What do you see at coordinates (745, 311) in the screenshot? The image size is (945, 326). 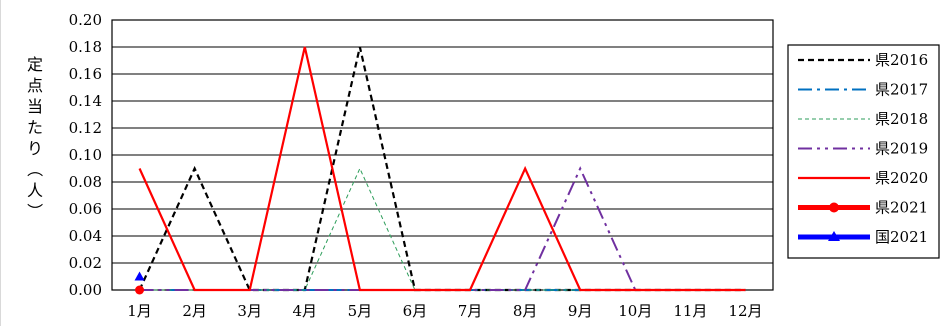 I see `x-tick-label: 12月` at bounding box center [745, 311].